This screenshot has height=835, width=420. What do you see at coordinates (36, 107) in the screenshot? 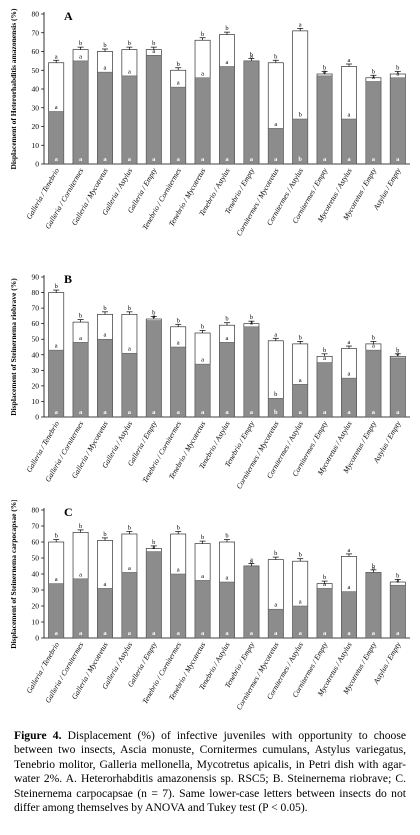
I see `y-tick-label: 30` at bounding box center [36, 107].